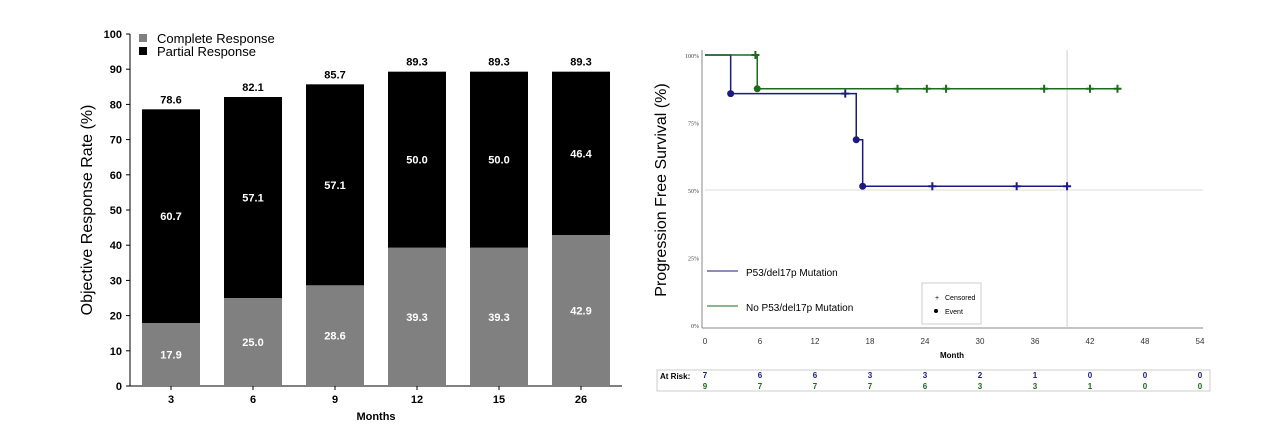 The width and height of the screenshot is (1280, 444). What do you see at coordinates (693, 125) in the screenshot?
I see `y-tick-label: 75%` at bounding box center [693, 125].